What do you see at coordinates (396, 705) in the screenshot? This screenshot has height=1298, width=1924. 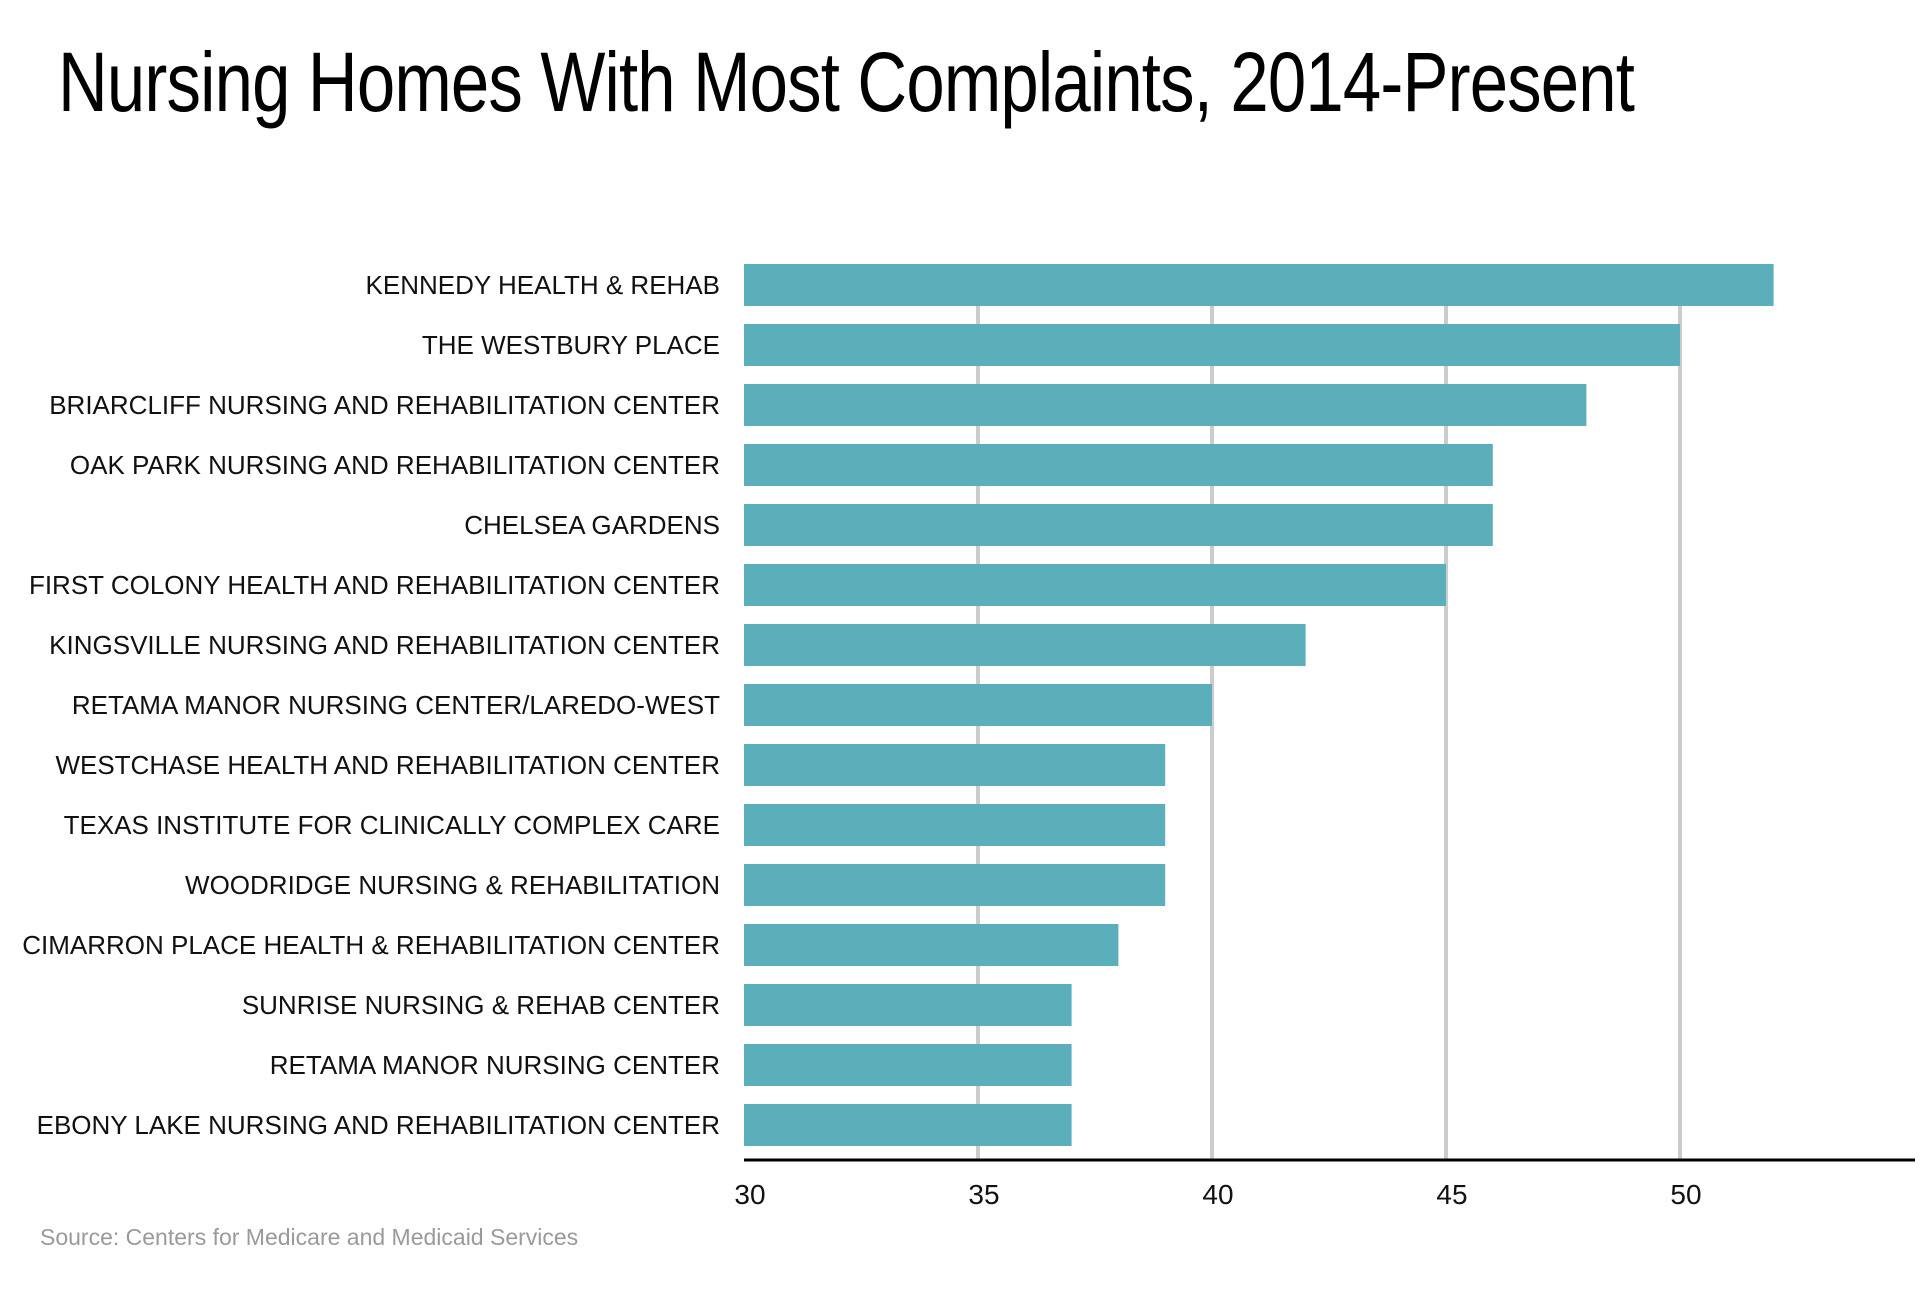 I see `category-label-8: RETAMA MANOR NURSING CENTER/LAREDO-WEST` at bounding box center [396, 705].